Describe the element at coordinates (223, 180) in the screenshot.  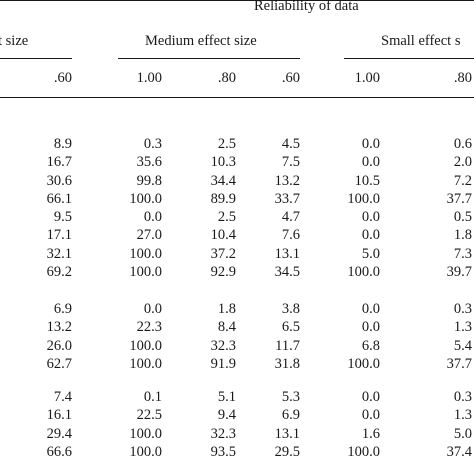
I see `table-cell: 34.4` at that location.